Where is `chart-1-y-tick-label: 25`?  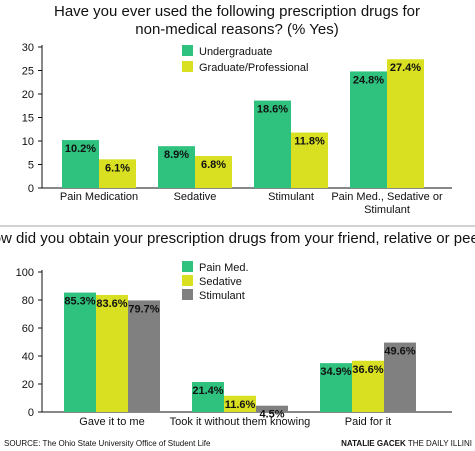 chart-1-y-tick-label: 25 is located at coordinates (28, 72).